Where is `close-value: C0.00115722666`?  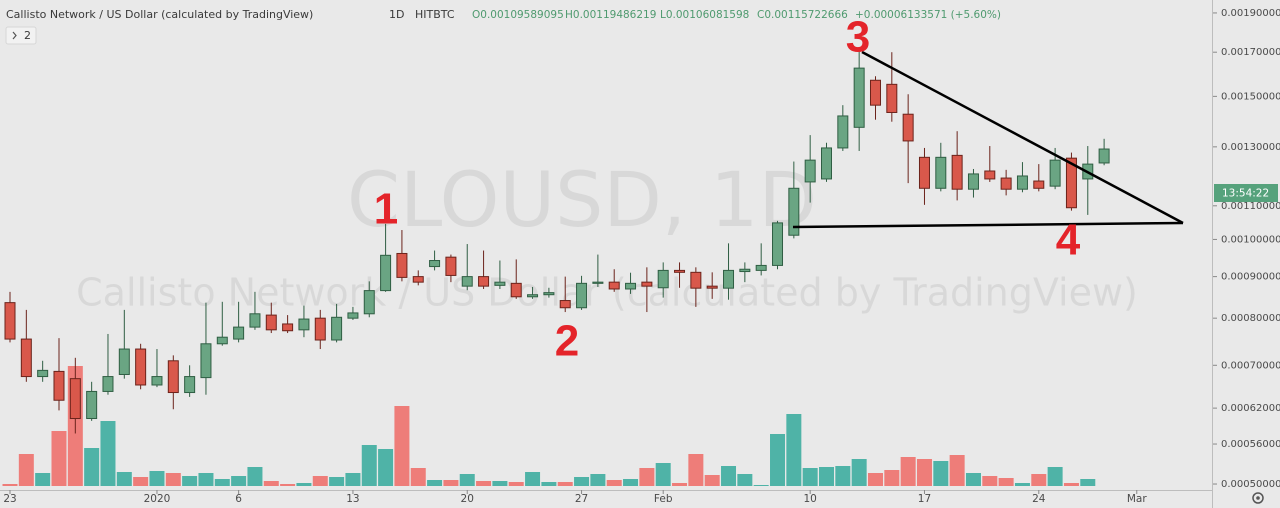
close-value: C0.00115722666 is located at coordinates (802, 15).